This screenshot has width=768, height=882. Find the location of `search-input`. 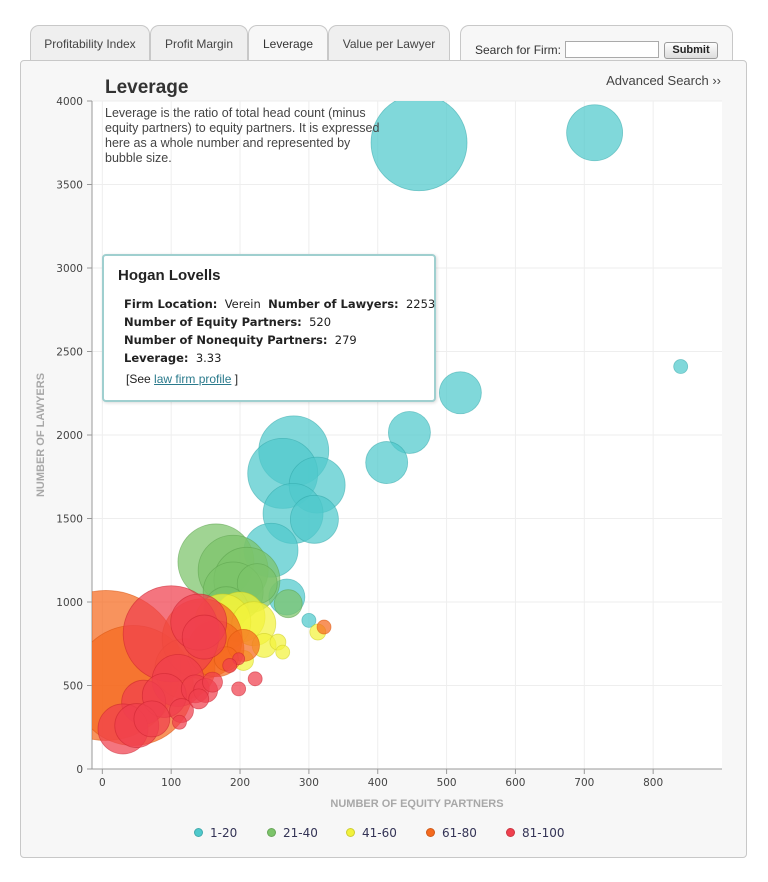

search-input is located at coordinates (612, 49).